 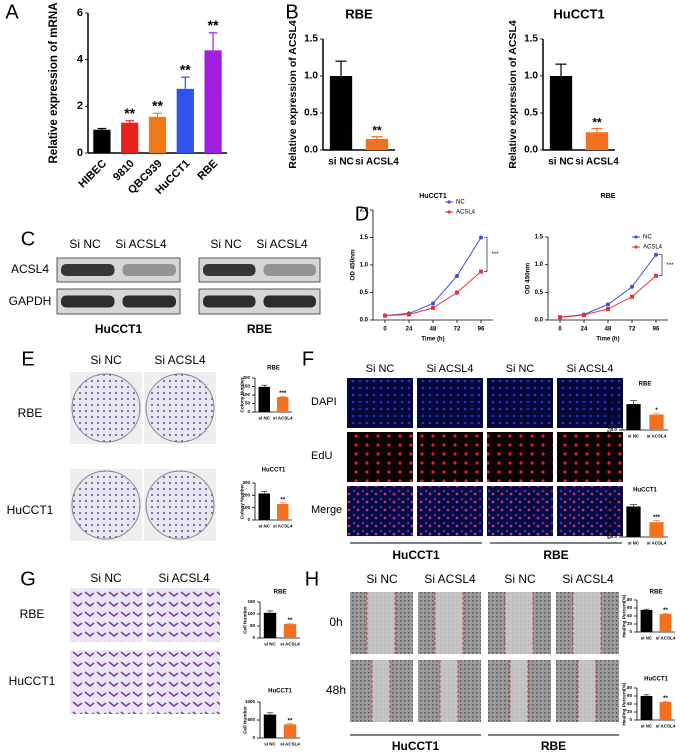 What do you see at coordinates (432, 340) in the screenshot?
I see `x-axis-label: Time (h)` at bounding box center [432, 340].